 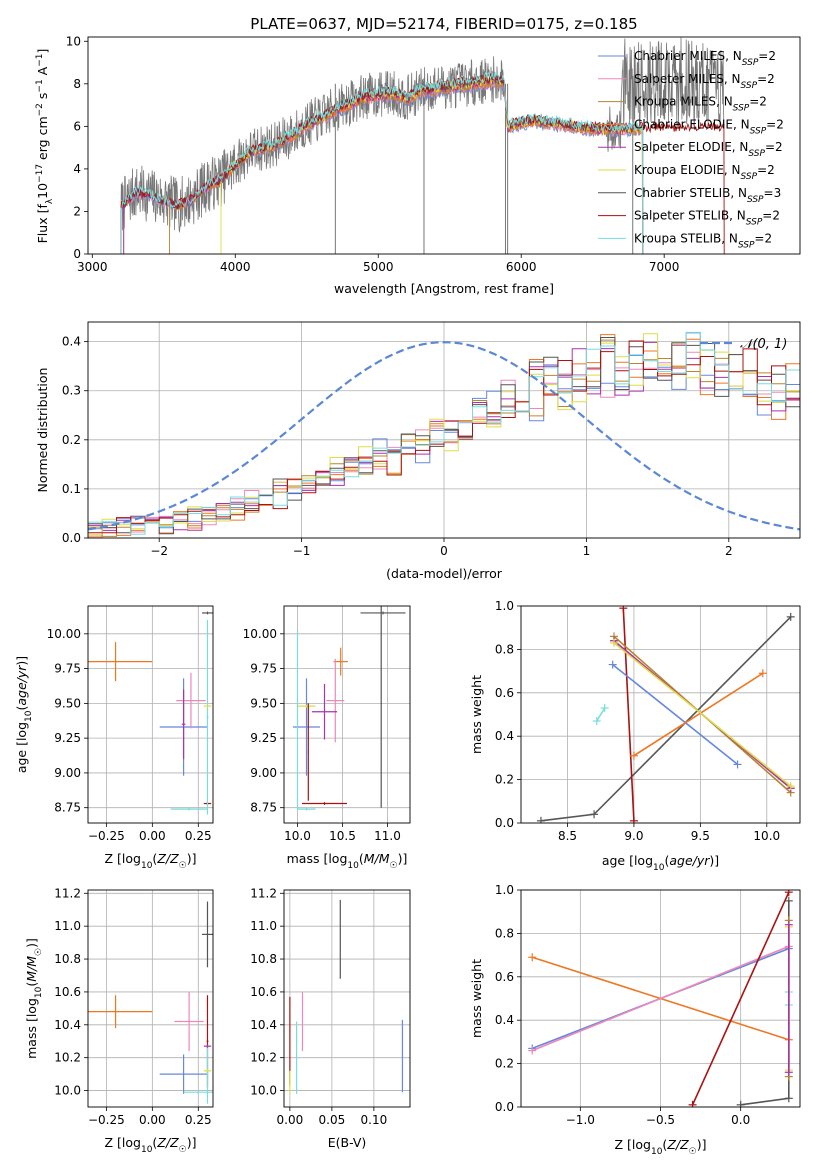 I want to click on legend-entry-6: Kroupa ELODIE, NSSP=2, so click(x=704, y=172).